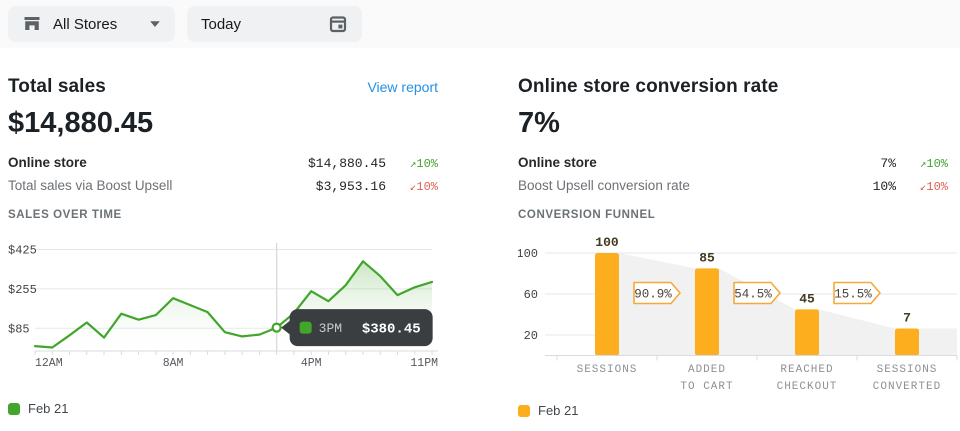  What do you see at coordinates (81, 123) in the screenshot?
I see `total-sales-value: $14,880.45` at bounding box center [81, 123].